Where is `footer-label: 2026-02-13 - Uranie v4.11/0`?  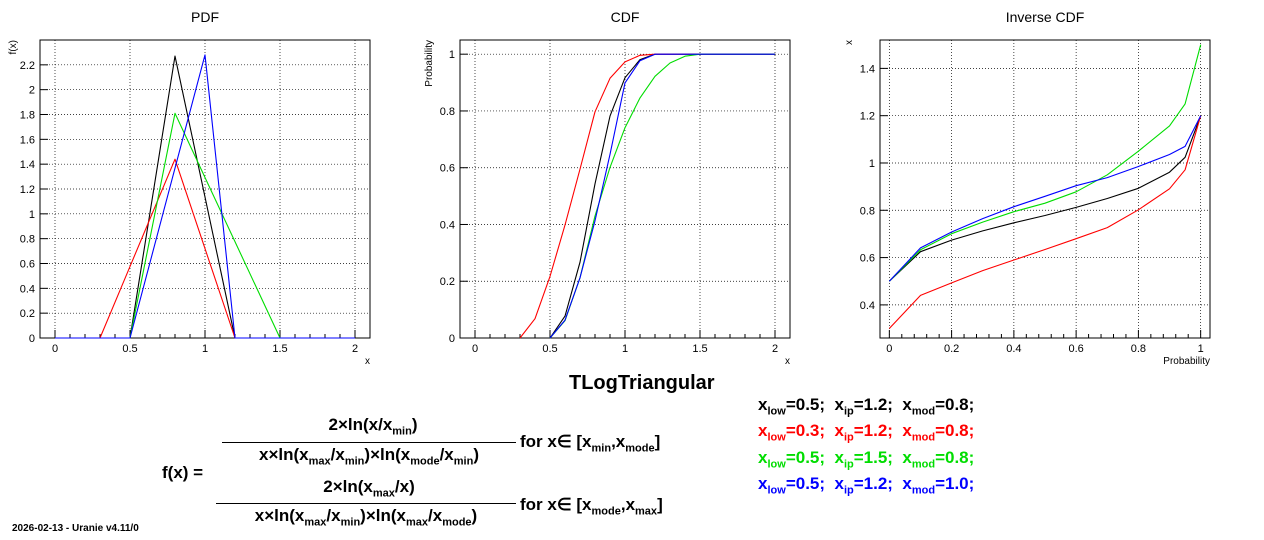
footer-label: 2026-02-13 - Uranie v4.11/0 is located at coordinates (75, 528).